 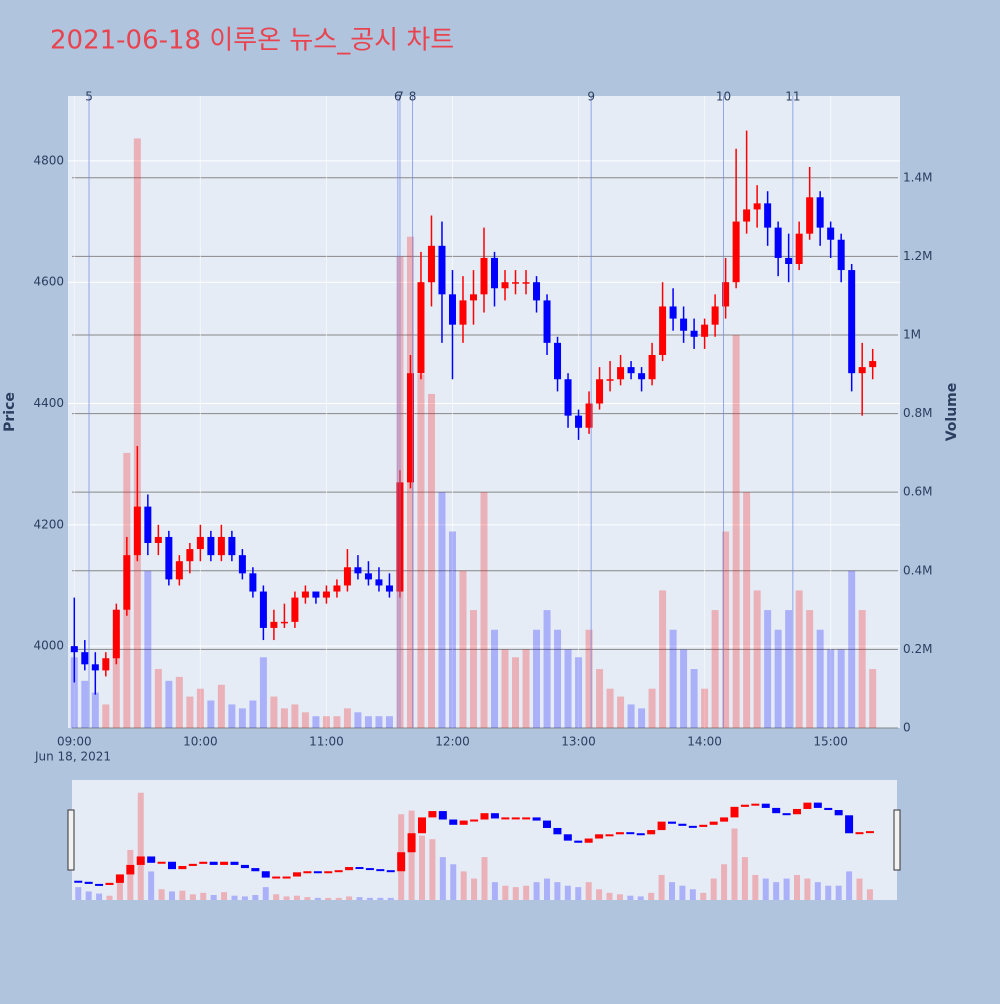 What do you see at coordinates (484, 840) in the screenshot?
I see `range-slider` at bounding box center [484, 840].